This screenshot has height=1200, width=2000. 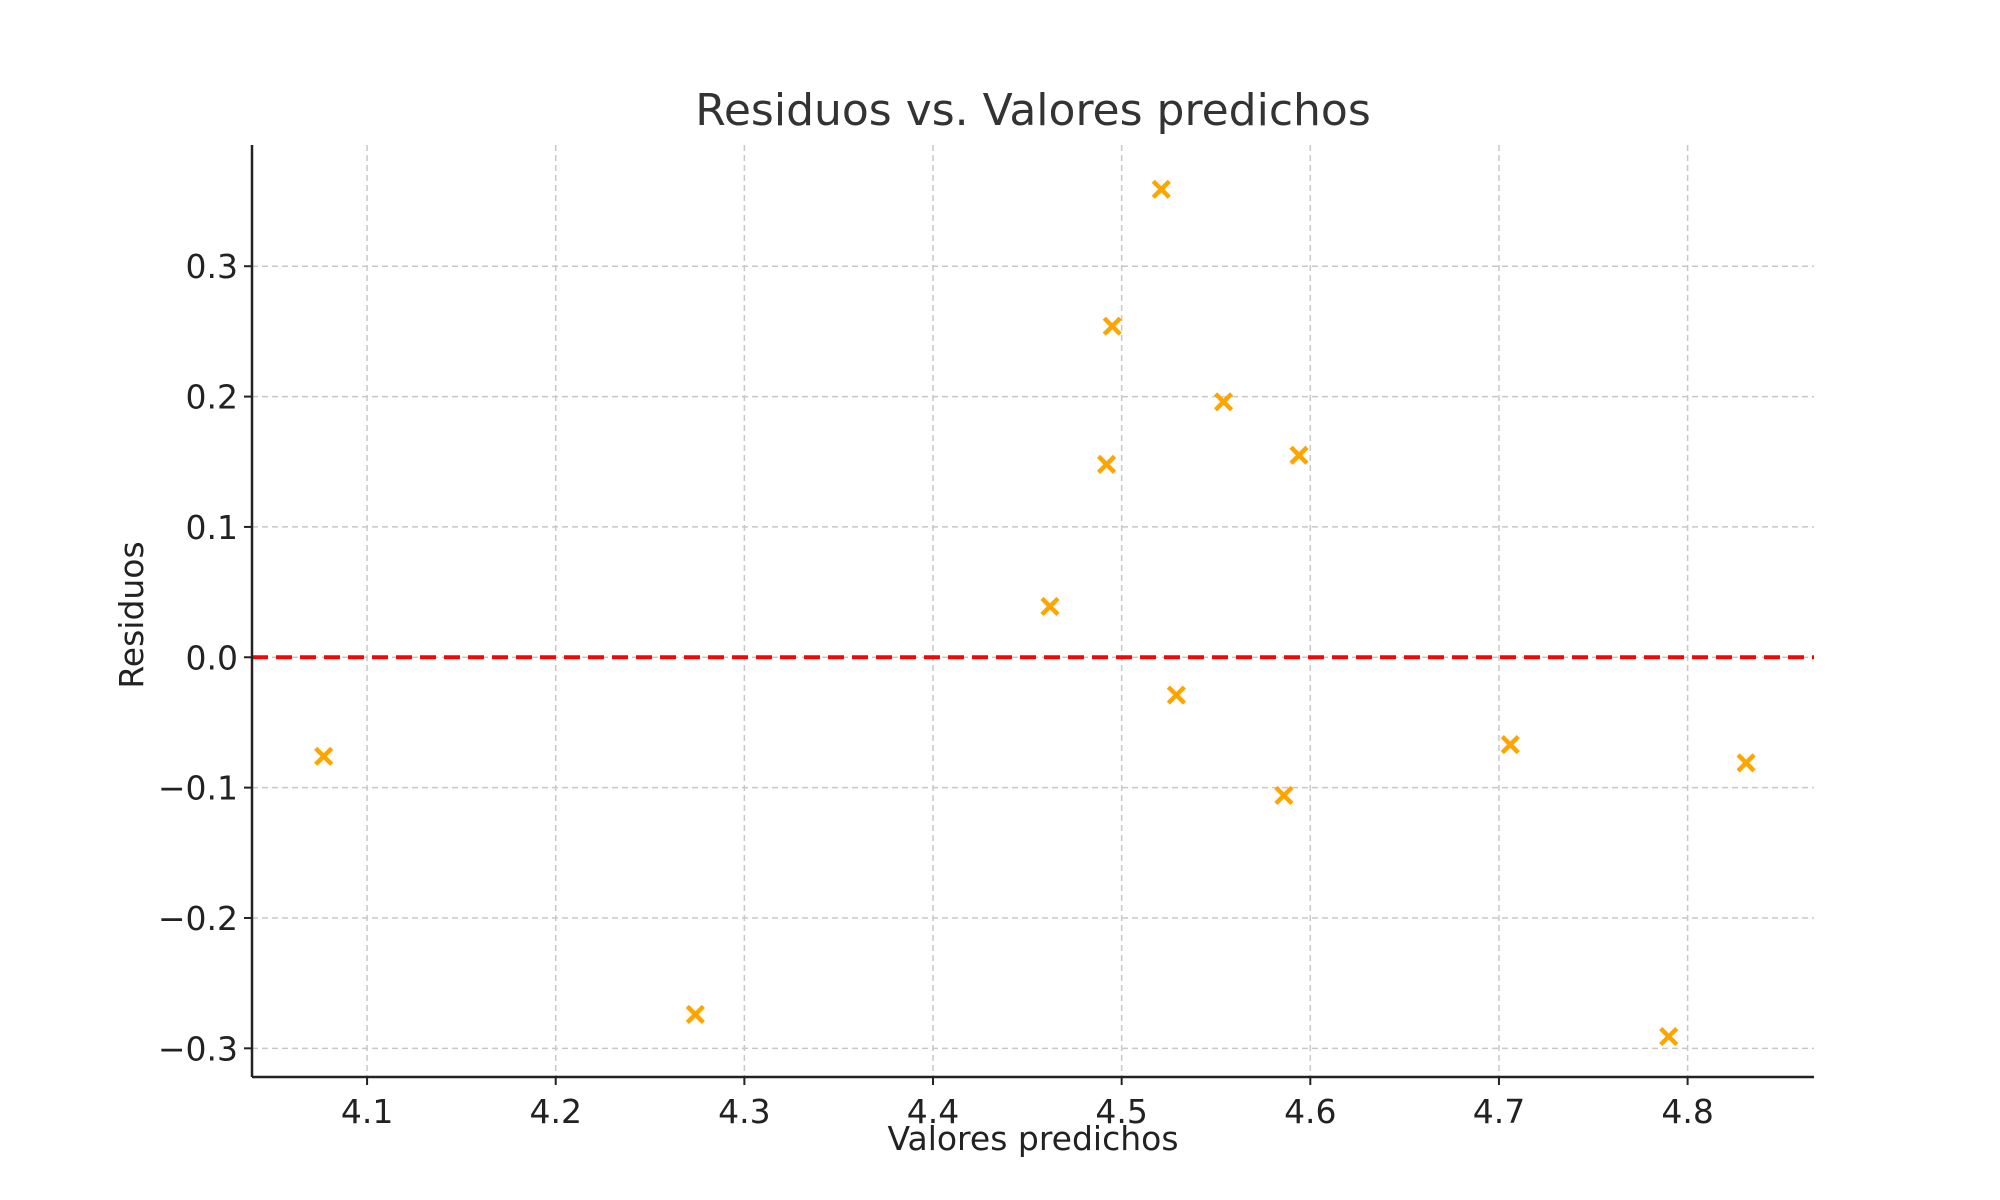 I want to click on y-tick-label: 0.2, so click(x=212, y=397).